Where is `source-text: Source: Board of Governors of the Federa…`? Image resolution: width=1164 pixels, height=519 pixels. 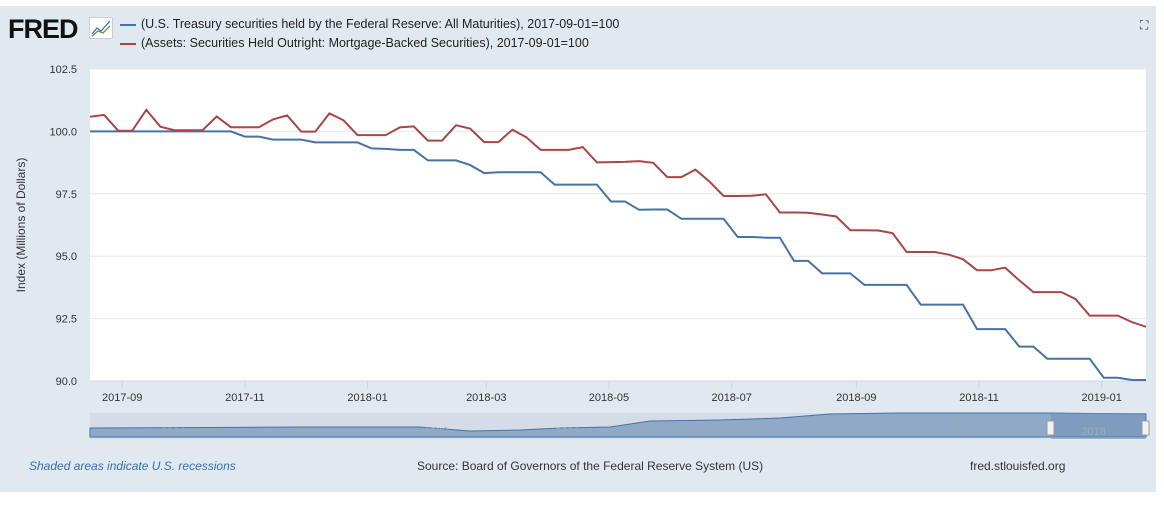 source-text: Source: Board of Governors of the Federa… is located at coordinates (590, 466).